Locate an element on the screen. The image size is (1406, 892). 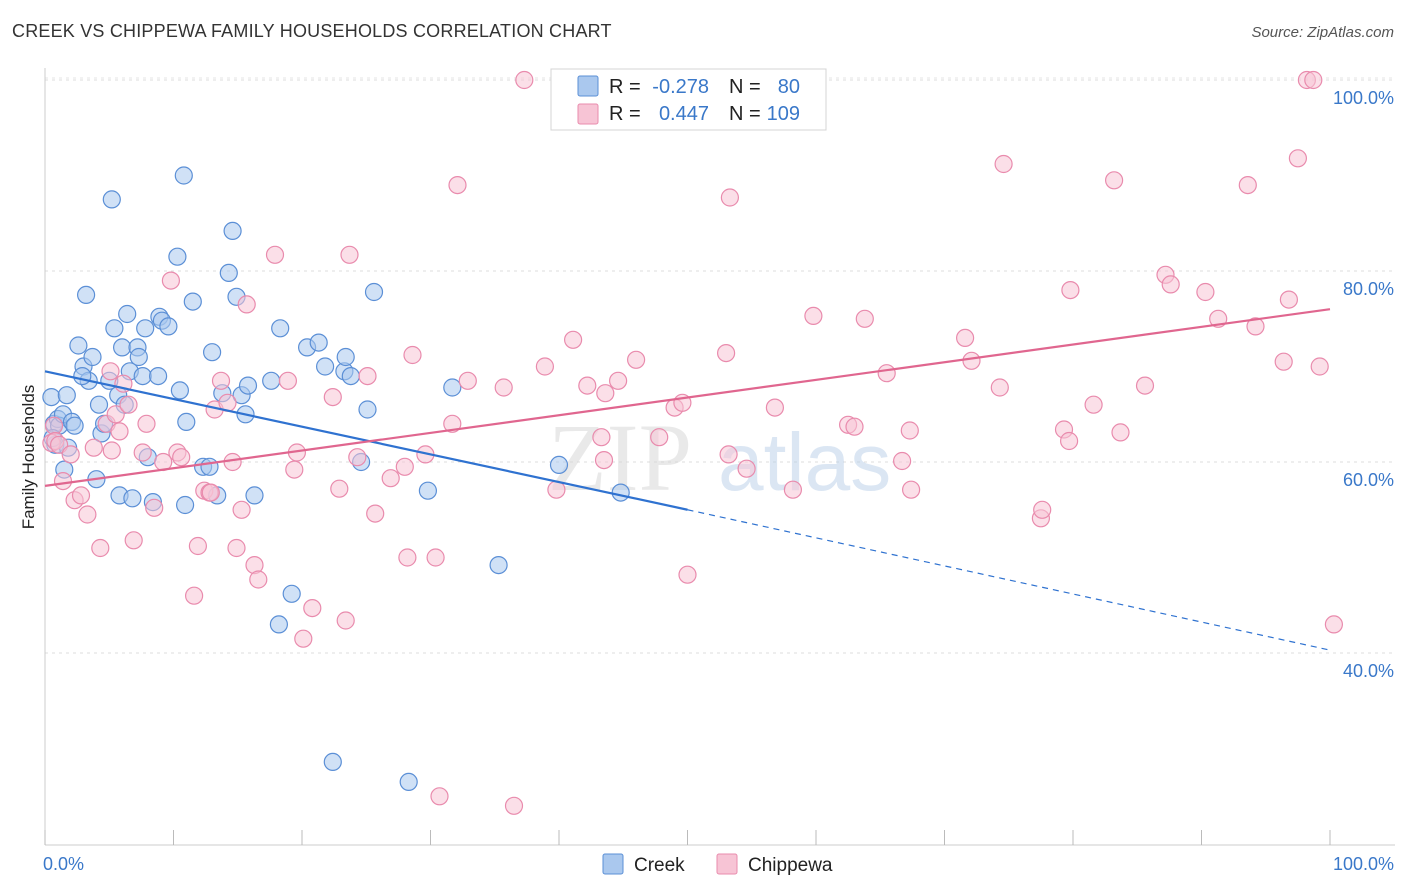
bottom-legend-creek: Creek is located at coordinates (659, 865).